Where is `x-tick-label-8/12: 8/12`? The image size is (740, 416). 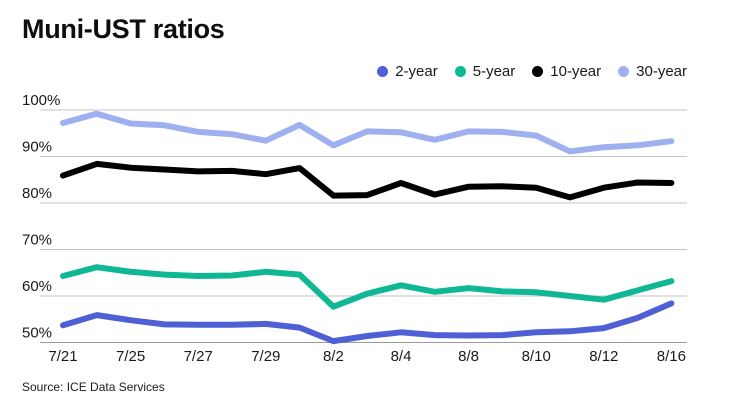 x-tick-label-8/12: 8/12 is located at coordinates (603, 356).